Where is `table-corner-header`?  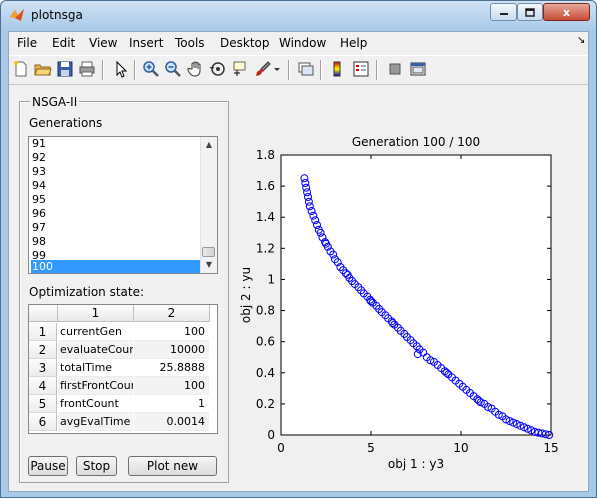 table-corner-header is located at coordinates (43, 313).